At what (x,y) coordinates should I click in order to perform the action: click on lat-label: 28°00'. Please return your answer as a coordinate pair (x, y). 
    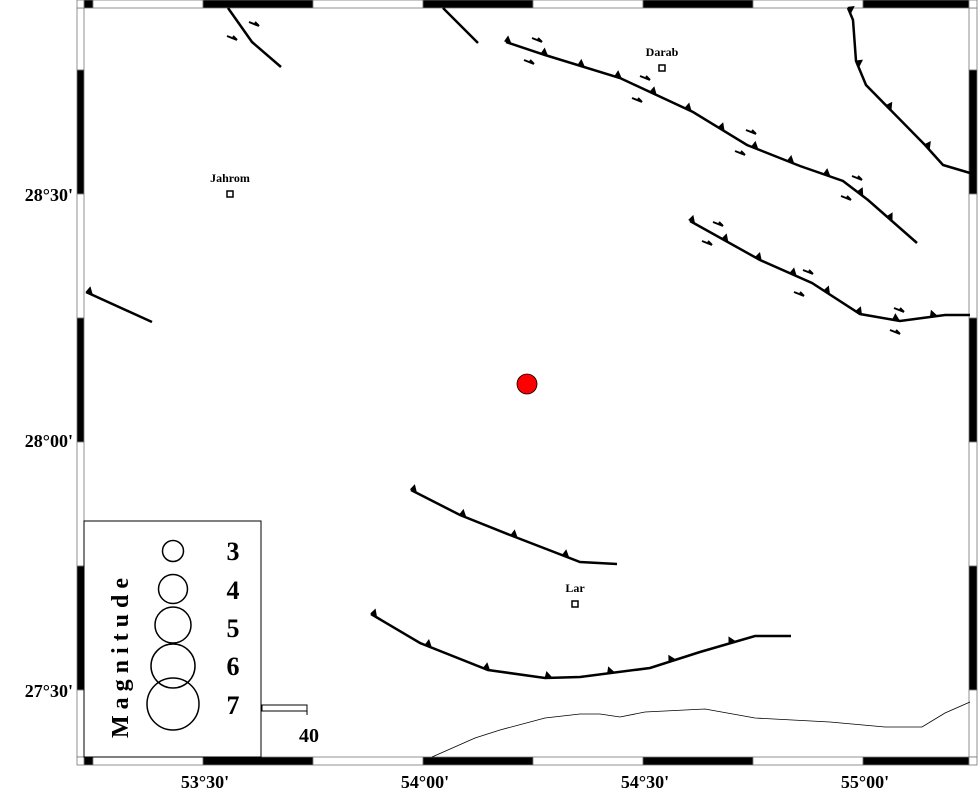
    Looking at the image, I should click on (49, 441).